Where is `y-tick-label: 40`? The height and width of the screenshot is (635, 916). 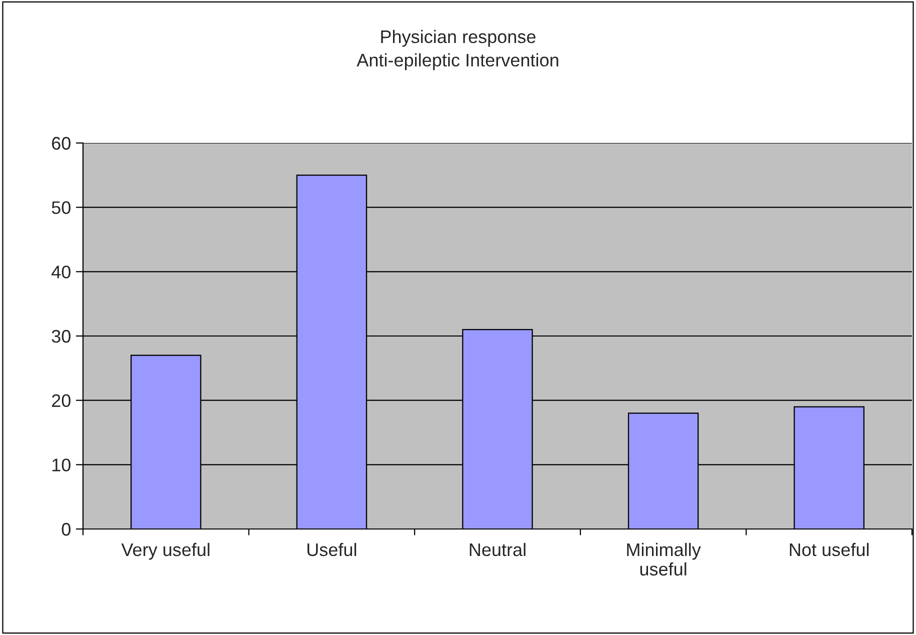 y-tick-label: 40 is located at coordinates (61, 272).